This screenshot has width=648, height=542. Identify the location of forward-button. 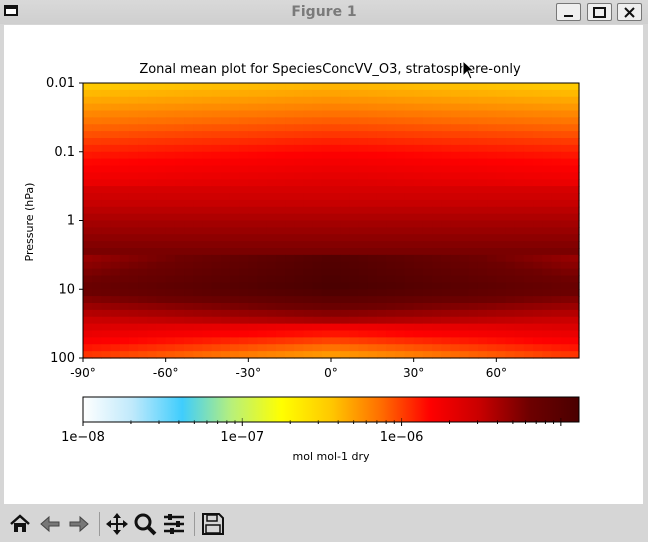
(79, 524).